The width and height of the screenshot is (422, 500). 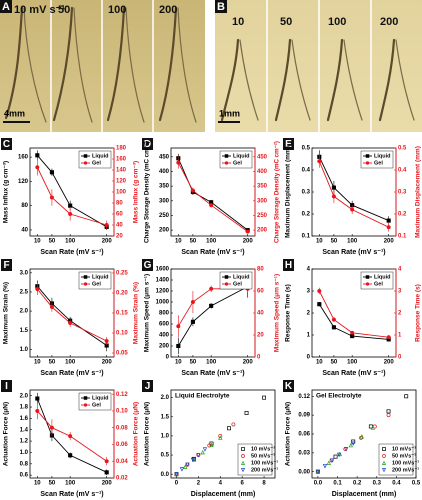 I want to click on panel-letter: C, so click(x=6, y=144).